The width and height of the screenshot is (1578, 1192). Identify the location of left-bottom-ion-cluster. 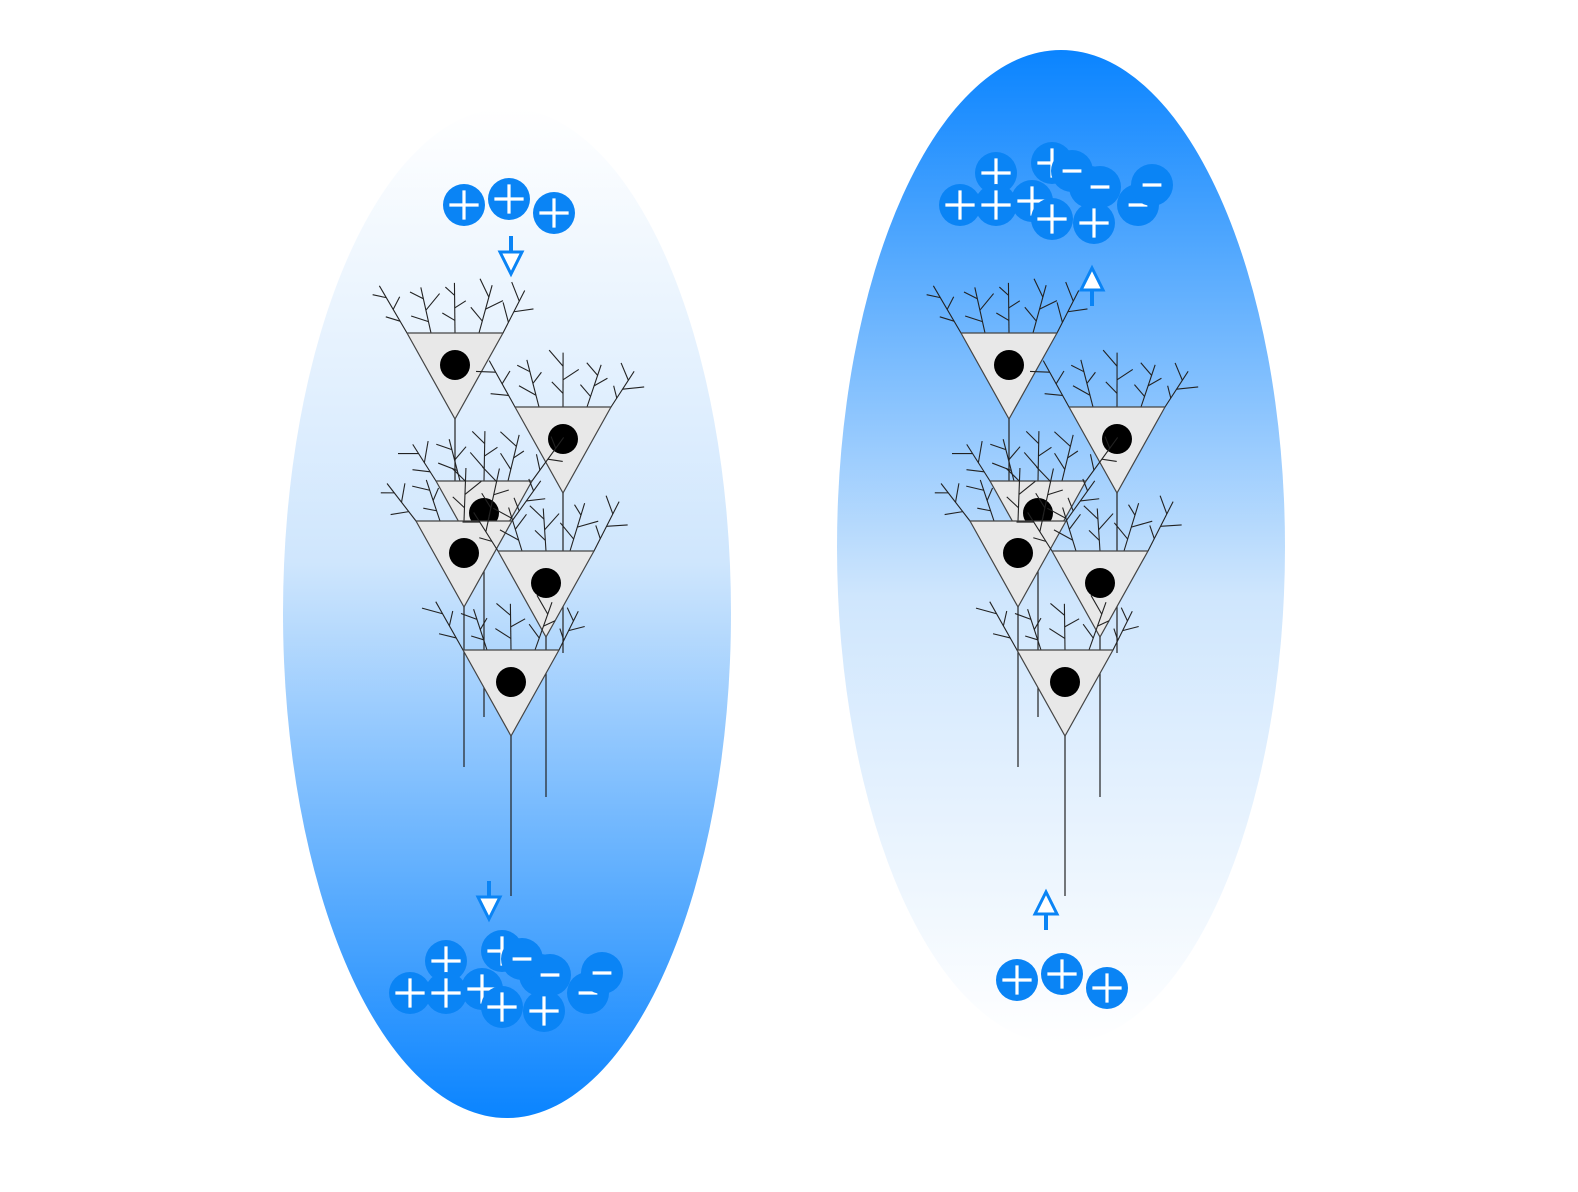
(506, 981).